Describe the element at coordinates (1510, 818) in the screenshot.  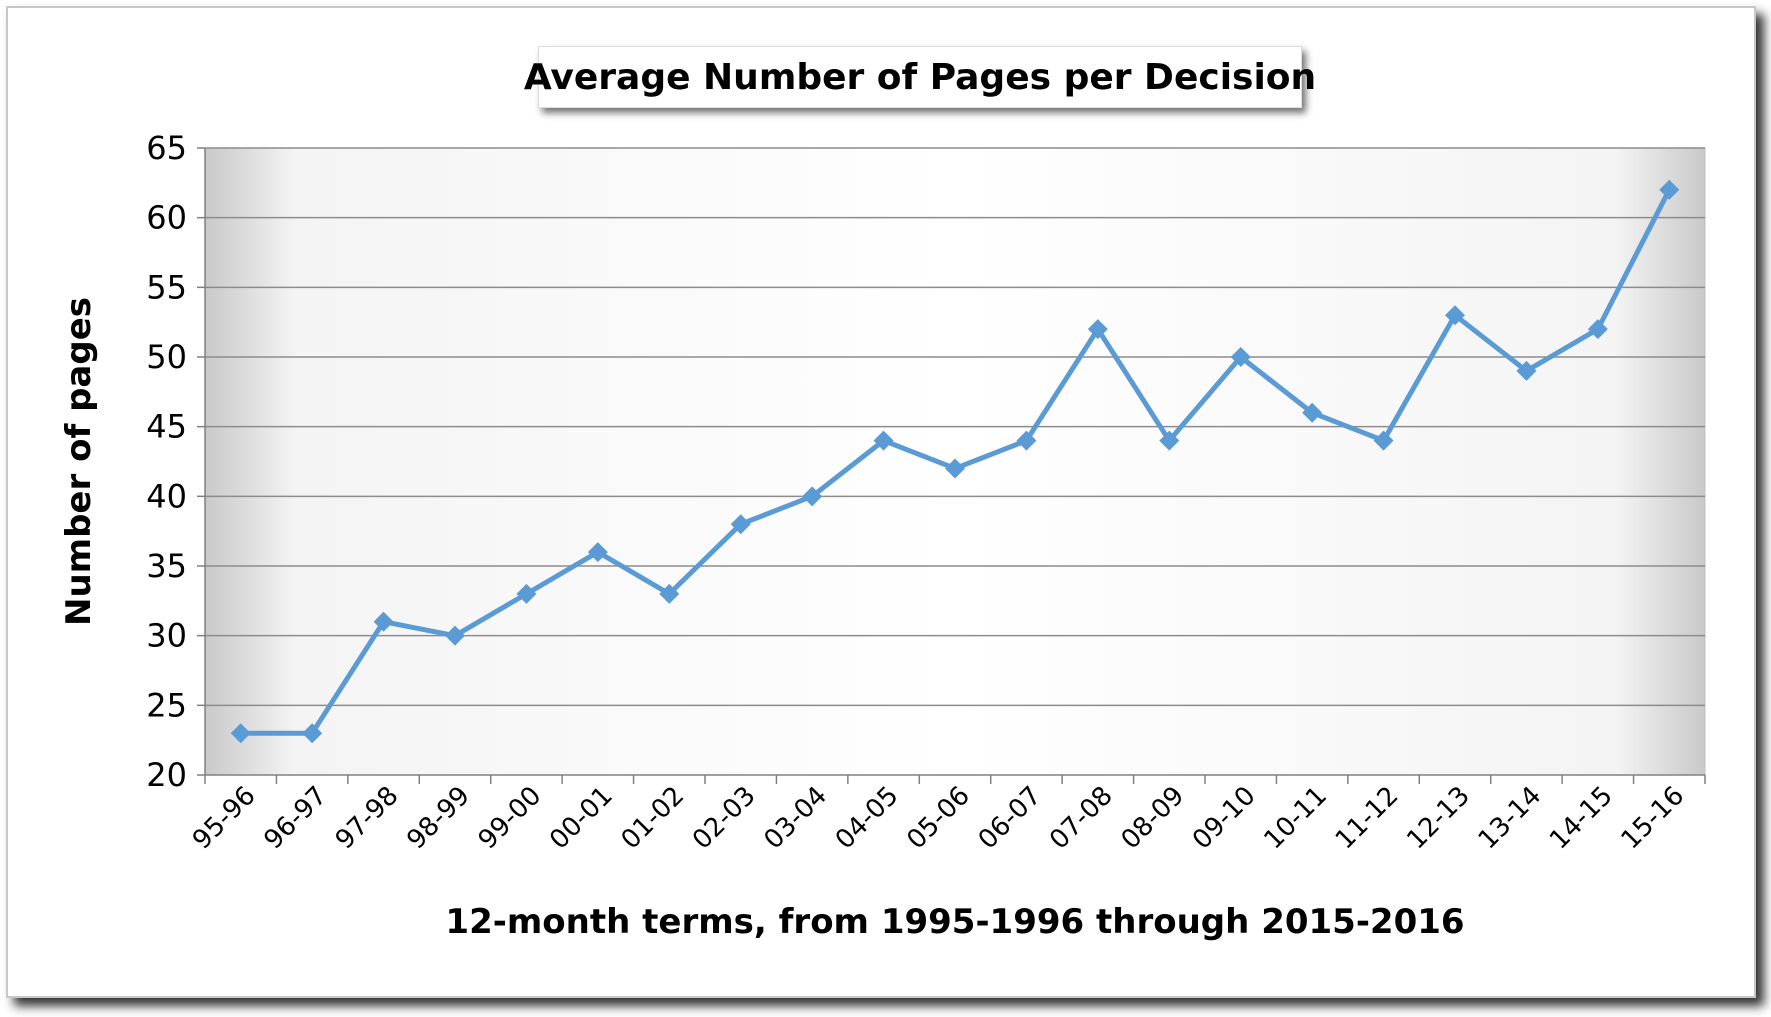
I see `x-tick-label: 13-14` at that location.